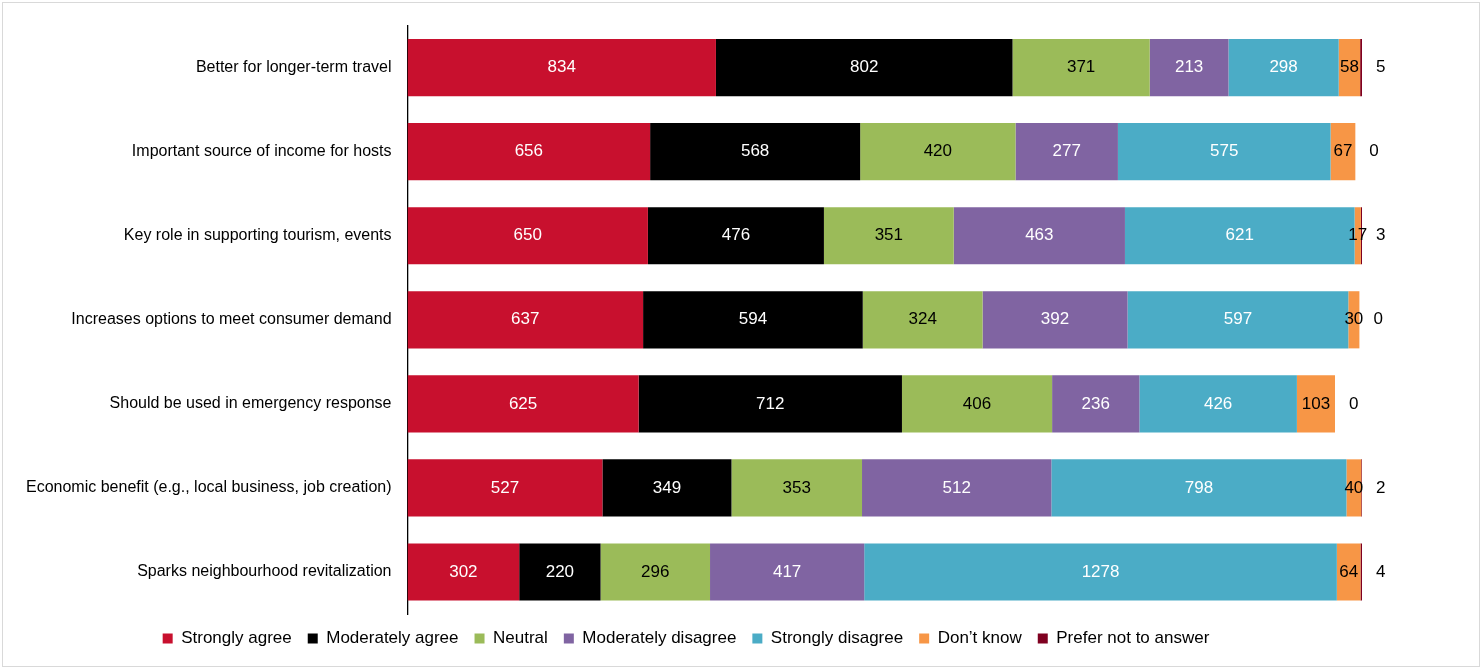 Image resolution: width=1484 pixels, height=669 pixels. What do you see at coordinates (523, 403) in the screenshot?
I see `data-label: 625` at bounding box center [523, 403].